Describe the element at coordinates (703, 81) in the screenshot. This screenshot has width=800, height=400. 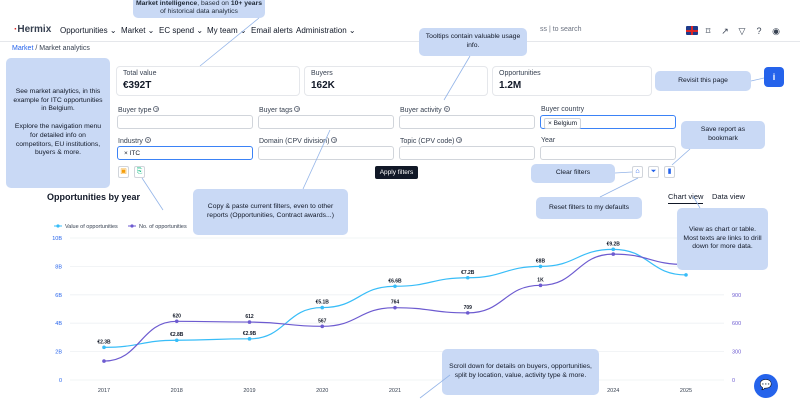
I see `tooltip-revisit: Revisit this page` at that location.